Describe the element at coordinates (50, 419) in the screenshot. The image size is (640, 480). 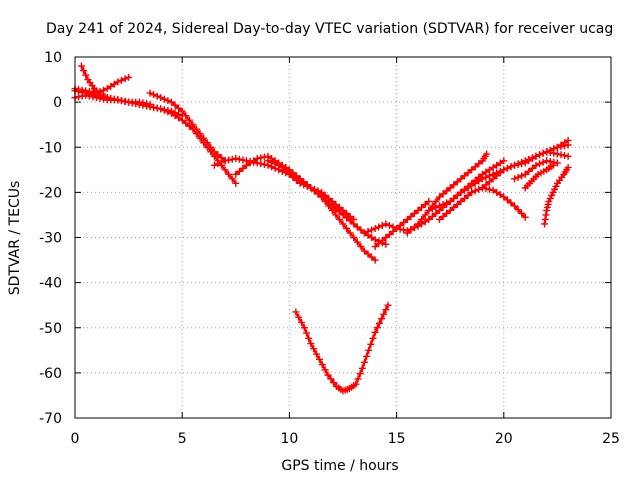
I see `y-tick-label: -70` at that location.